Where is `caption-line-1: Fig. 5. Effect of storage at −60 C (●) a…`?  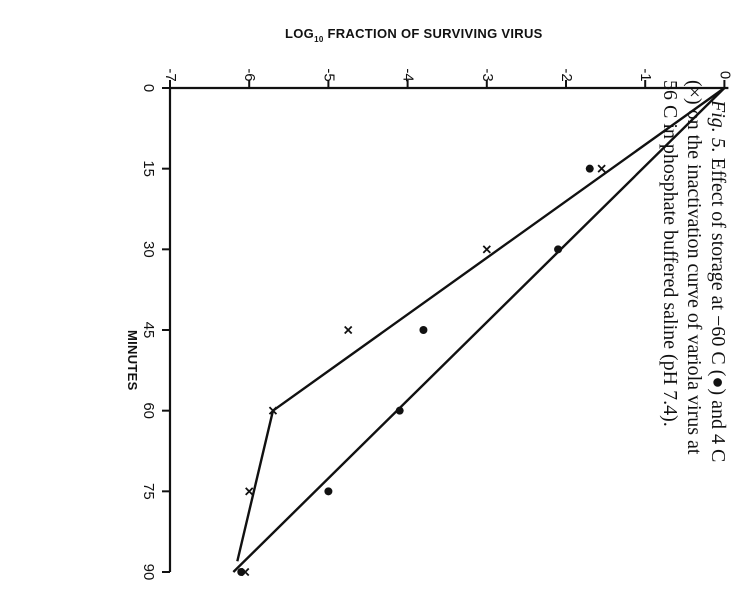
caption-line-1: Fig. 5. Effect of storage at −60 C (●) a… is located at coordinates (718, 280).